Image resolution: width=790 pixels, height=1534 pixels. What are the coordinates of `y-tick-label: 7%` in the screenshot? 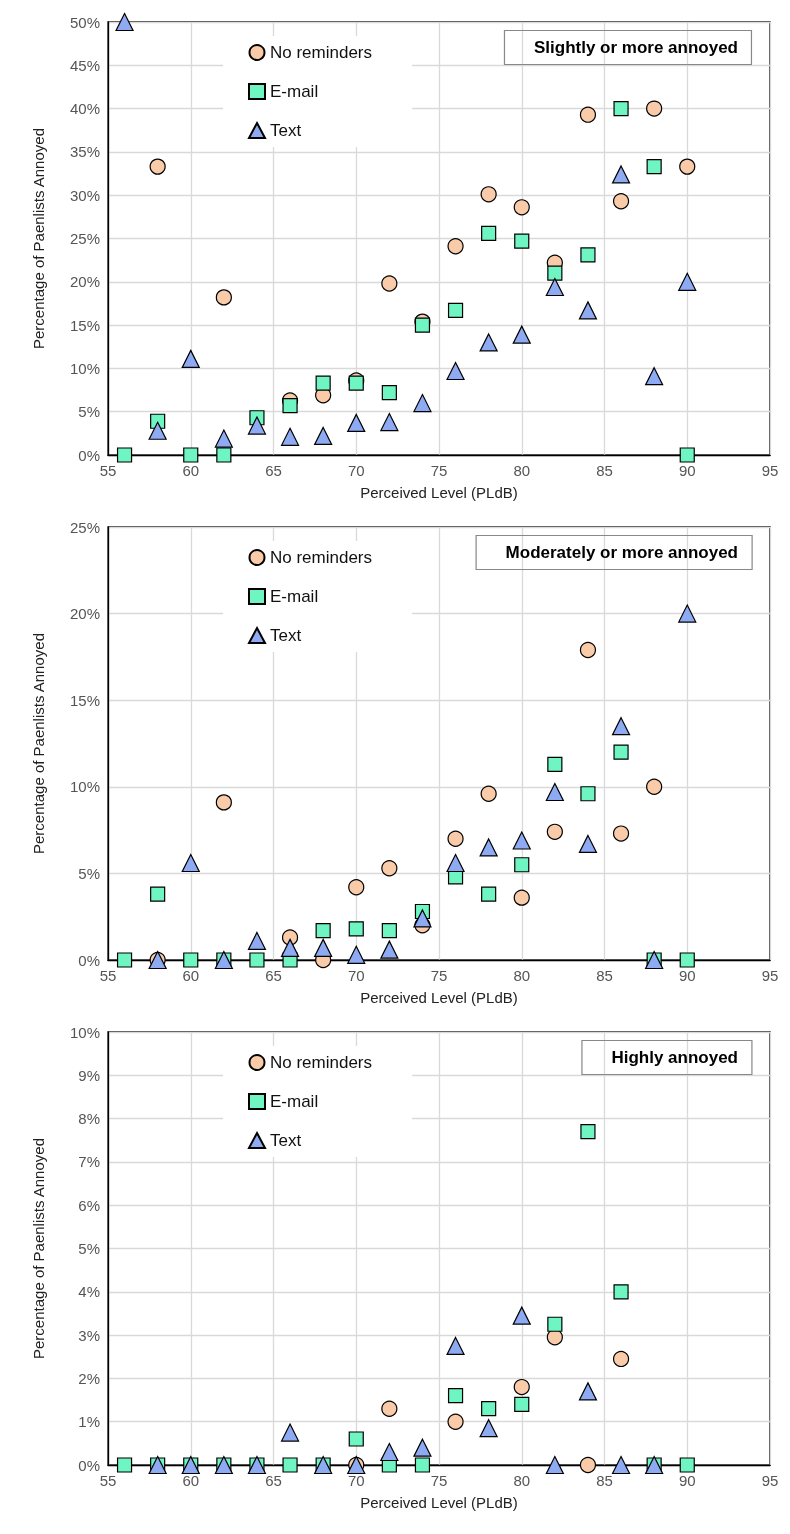 It's located at (89, 1162).